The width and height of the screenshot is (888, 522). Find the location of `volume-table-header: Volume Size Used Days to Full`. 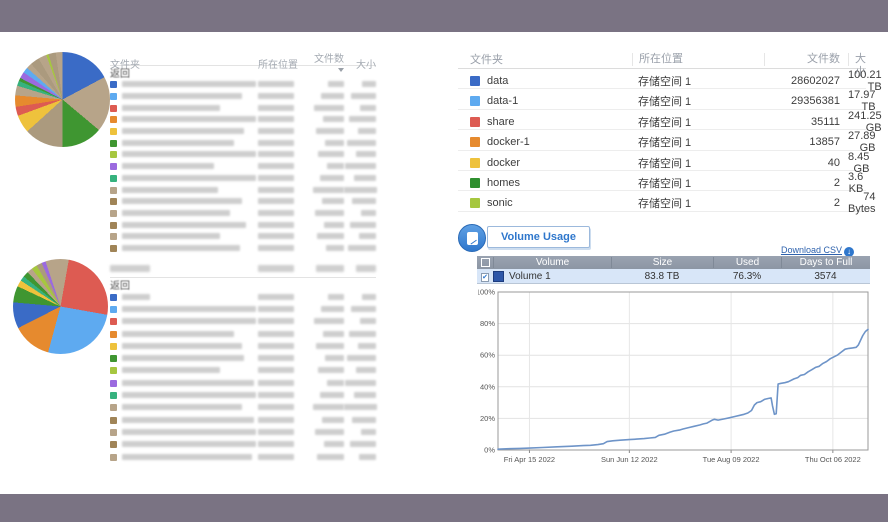

volume-table-header: Volume Size Used Days to Full is located at coordinates (673, 262).